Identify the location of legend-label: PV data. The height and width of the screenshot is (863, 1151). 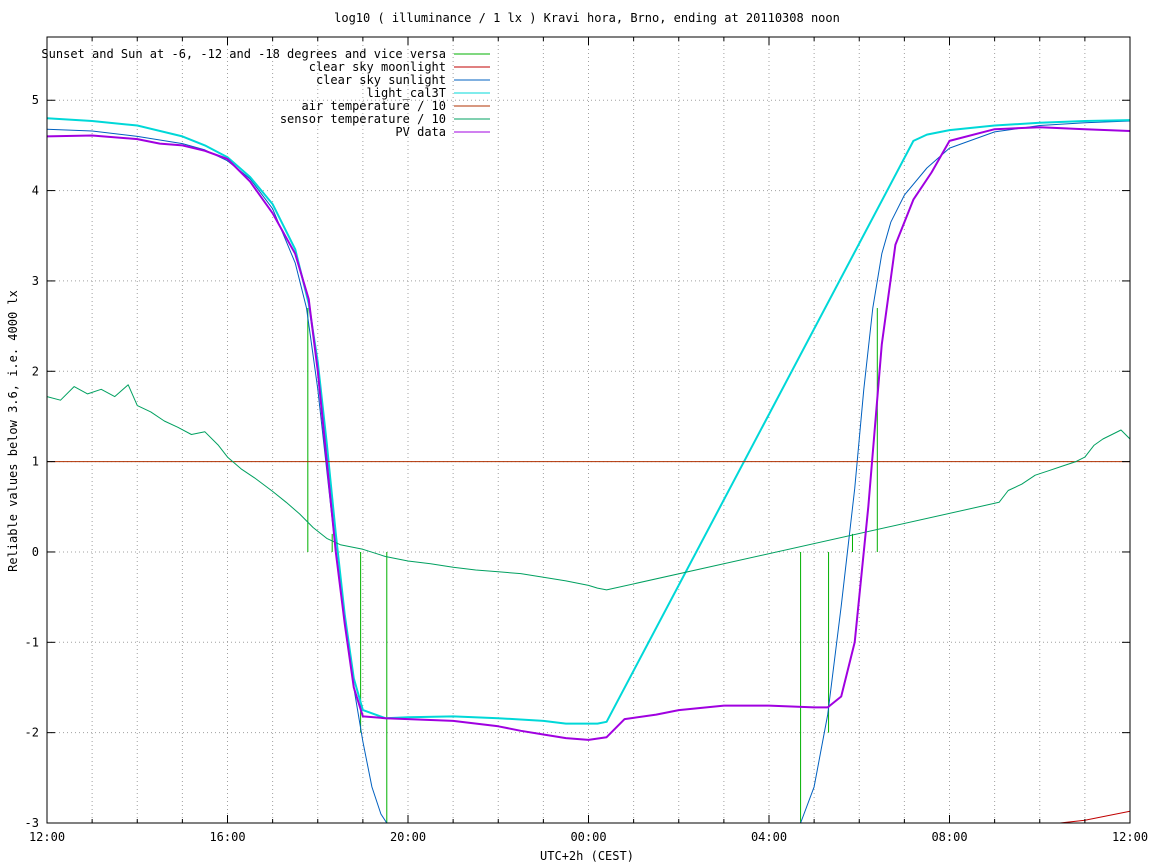
(420, 132).